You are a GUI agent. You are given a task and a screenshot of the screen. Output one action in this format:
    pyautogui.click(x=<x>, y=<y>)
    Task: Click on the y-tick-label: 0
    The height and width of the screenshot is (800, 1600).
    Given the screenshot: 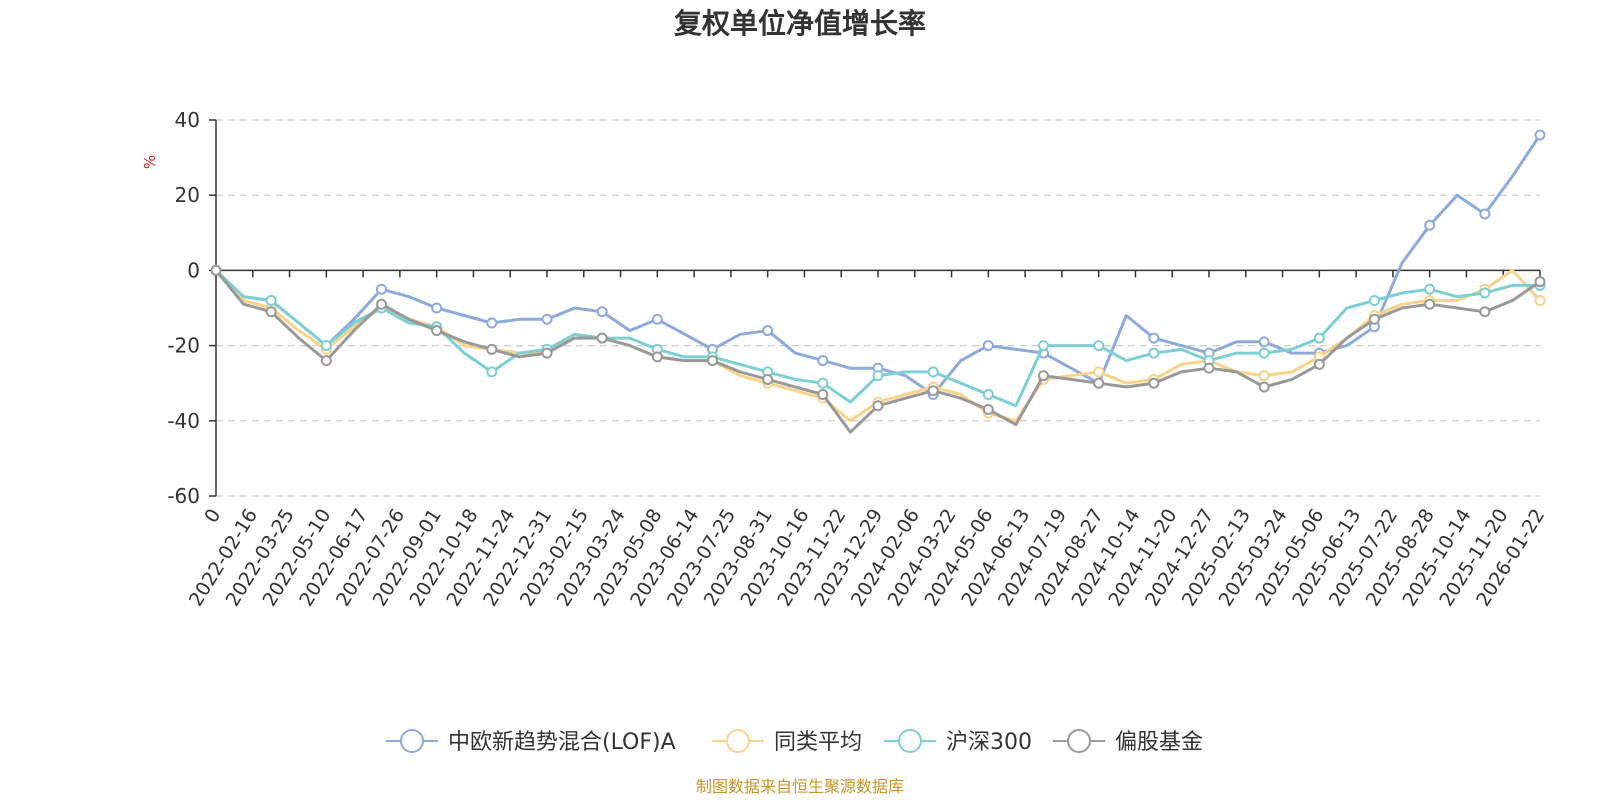 What is the action you would take?
    pyautogui.click(x=193, y=270)
    